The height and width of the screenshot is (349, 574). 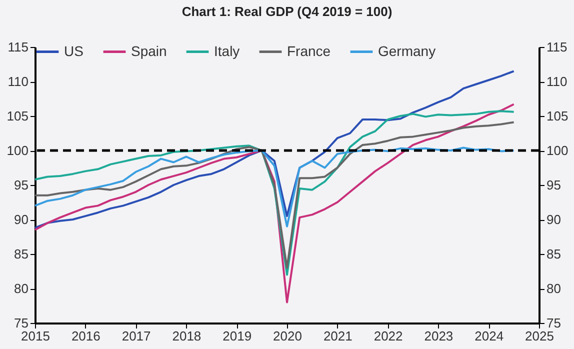 What do you see at coordinates (337, 336) in the screenshot?
I see `x-tick-label: 2021` at bounding box center [337, 336].